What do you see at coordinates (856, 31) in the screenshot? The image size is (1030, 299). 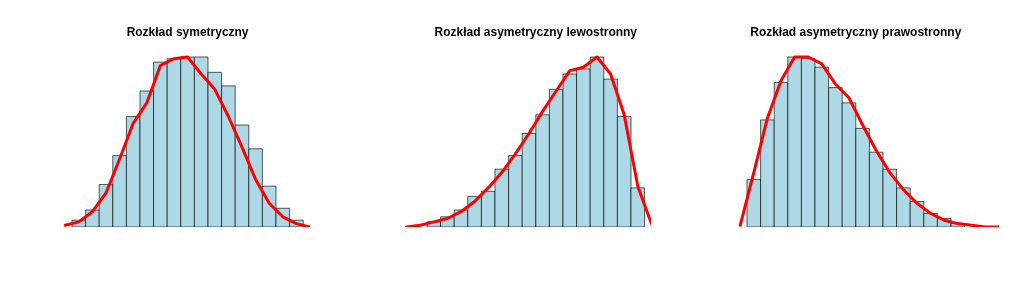 I see `chart-title: Rozkład asymetryczny prawostronny` at bounding box center [856, 31].